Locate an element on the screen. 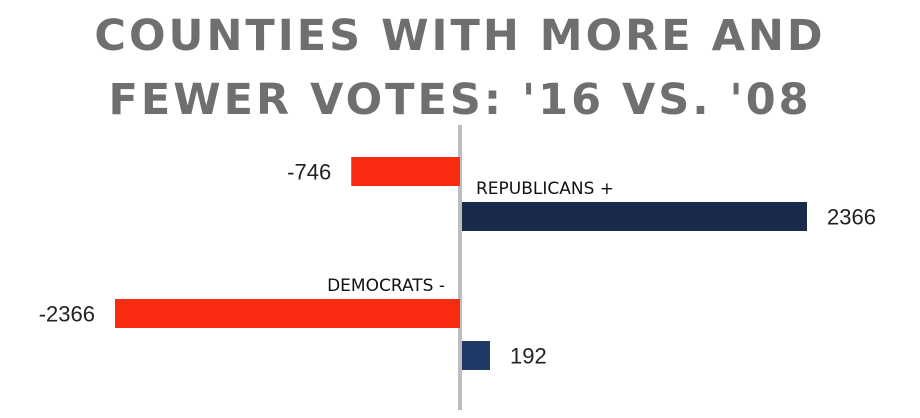 This screenshot has width=920, height=418. bar-value-label-1: 2366 is located at coordinates (851, 217).